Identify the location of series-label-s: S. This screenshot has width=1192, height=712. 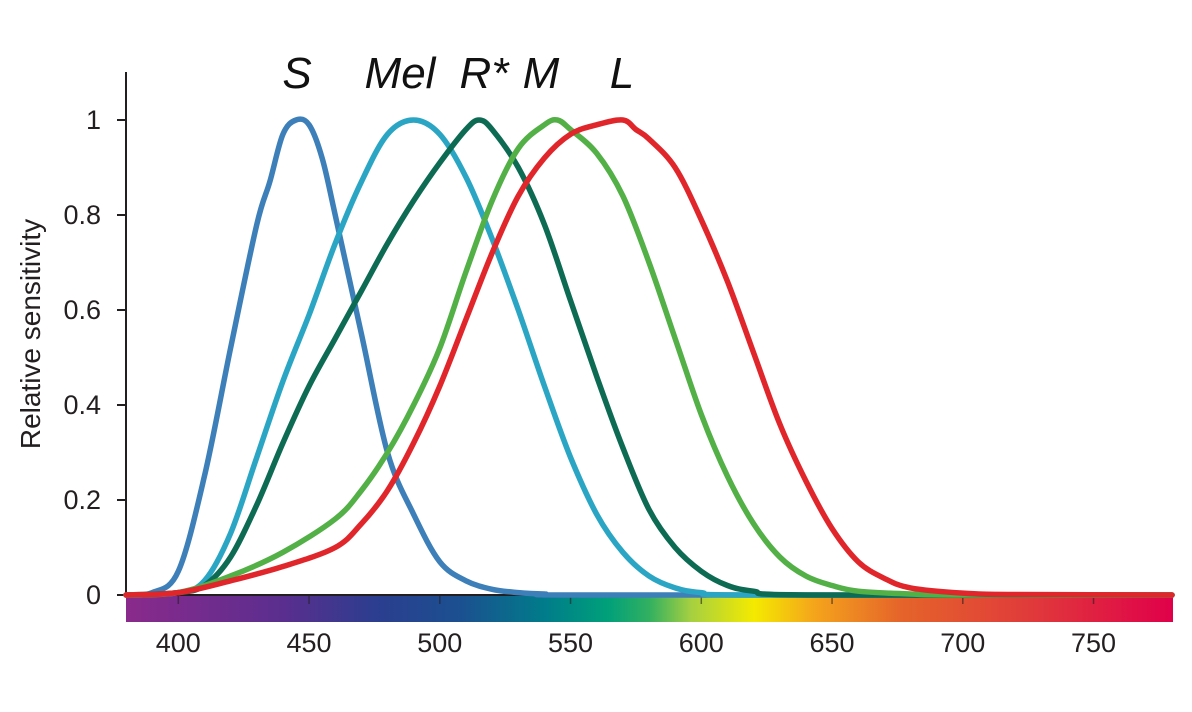
(296, 73).